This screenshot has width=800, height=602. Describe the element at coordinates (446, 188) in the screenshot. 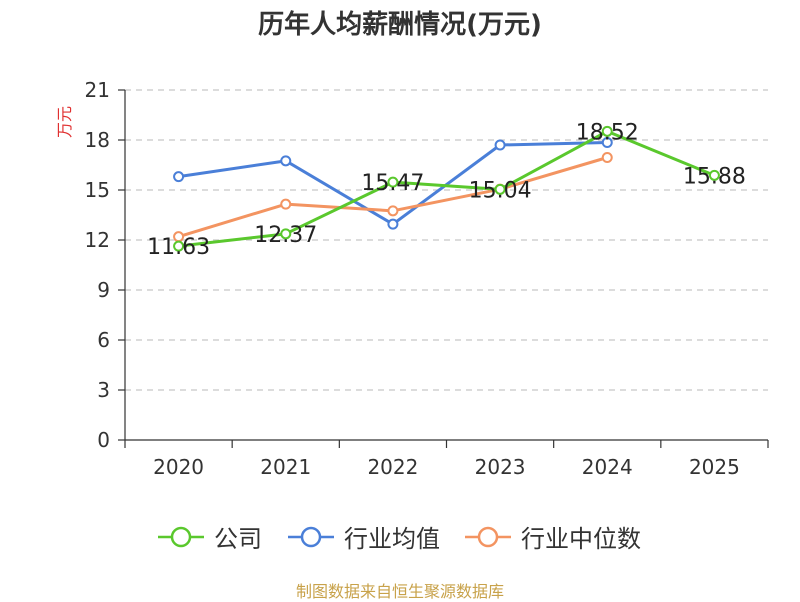

I see `series-line-company` at that location.